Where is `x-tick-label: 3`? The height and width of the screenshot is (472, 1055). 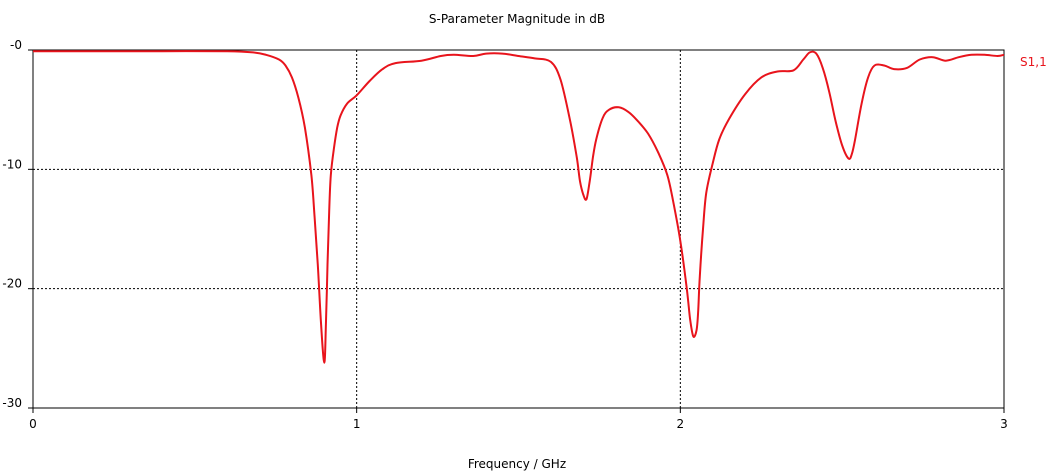
x-tick-label: 3 is located at coordinates (1004, 424).